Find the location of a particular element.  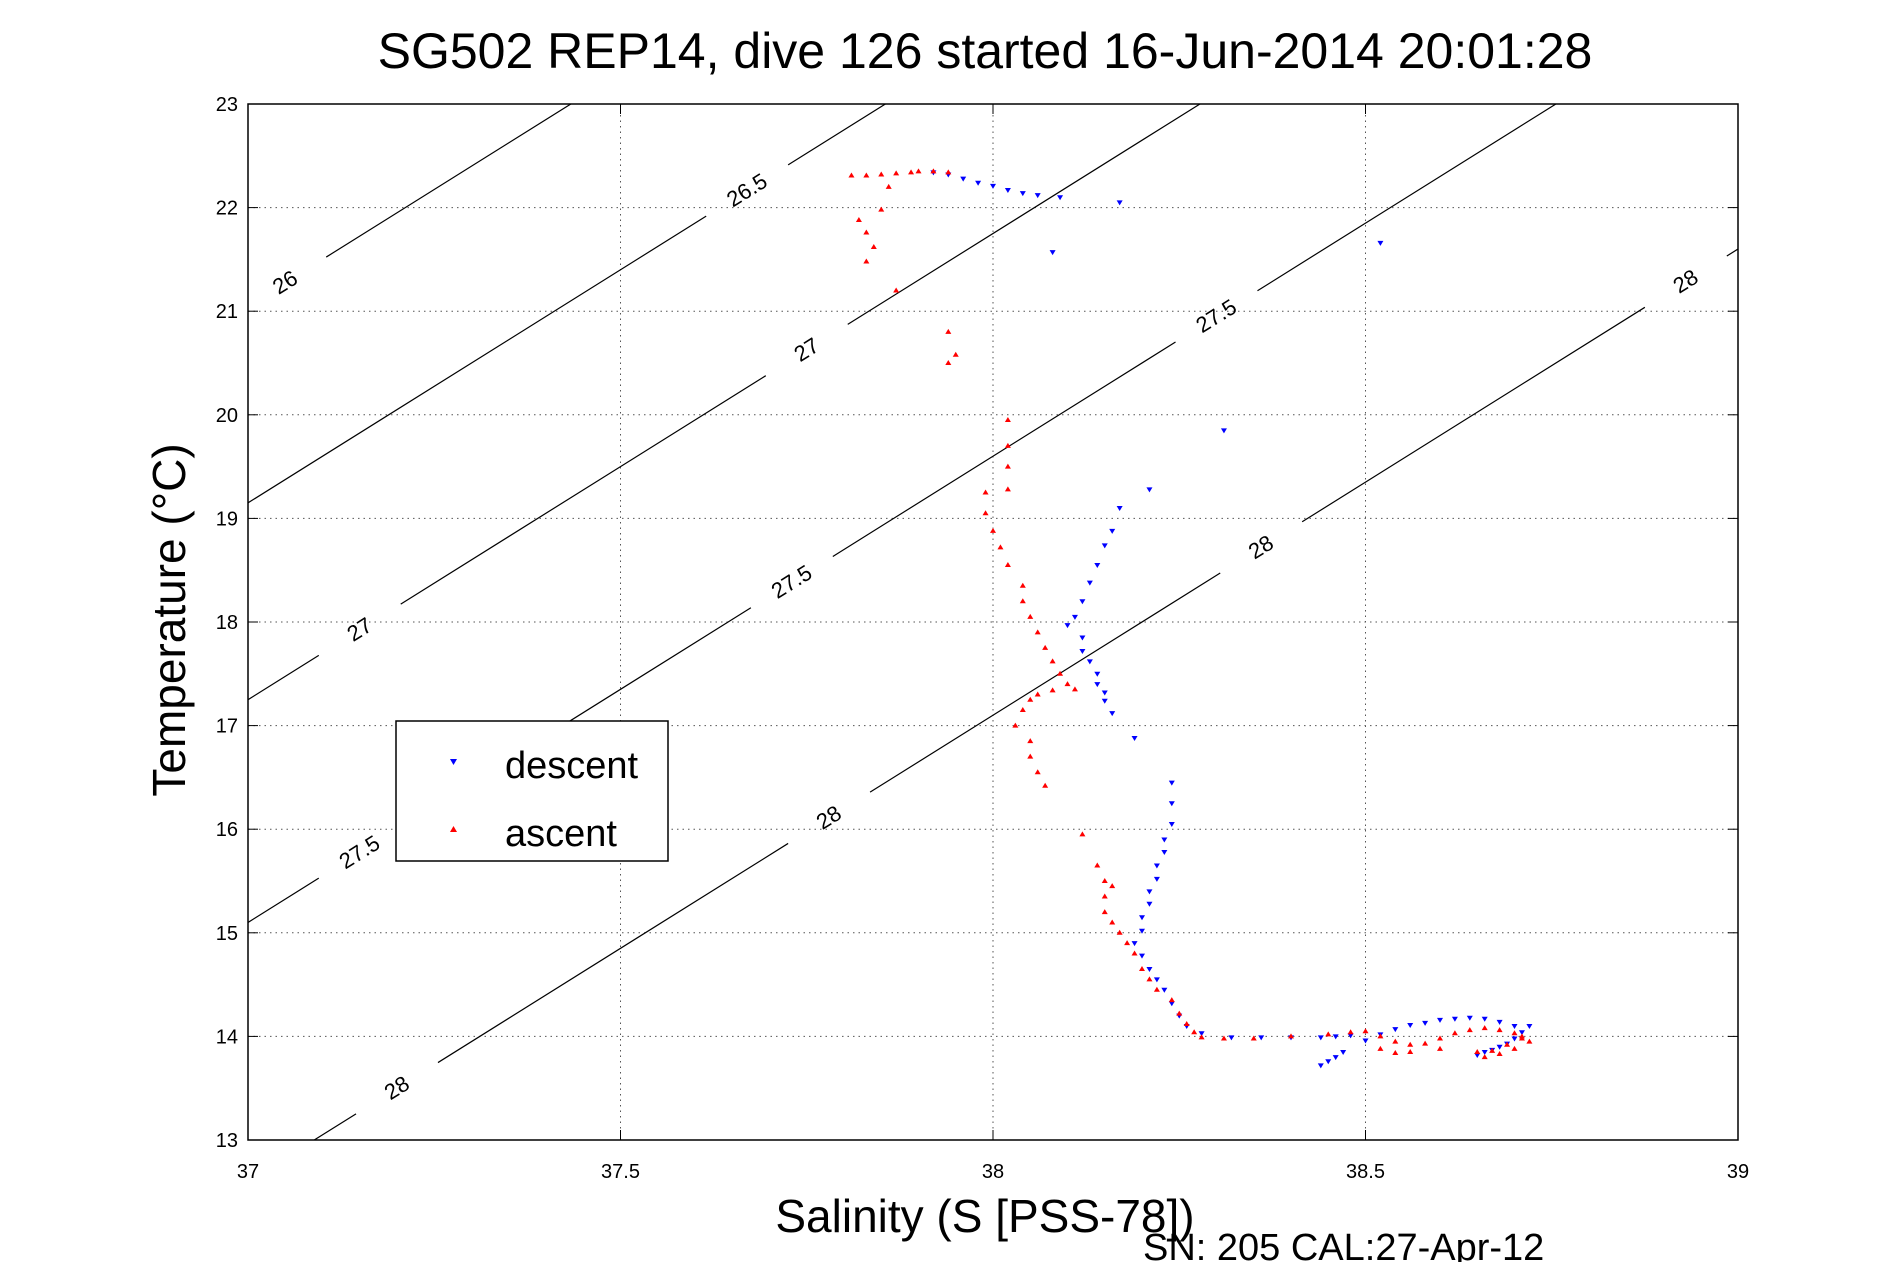

x-tick-label: 38.5 is located at coordinates (1365, 1172).